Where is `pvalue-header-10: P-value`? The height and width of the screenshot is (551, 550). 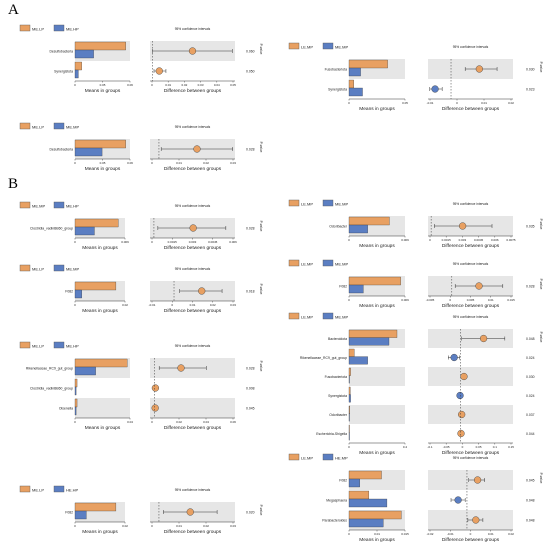 pvalue-header-10: P-value is located at coordinates (541, 478).